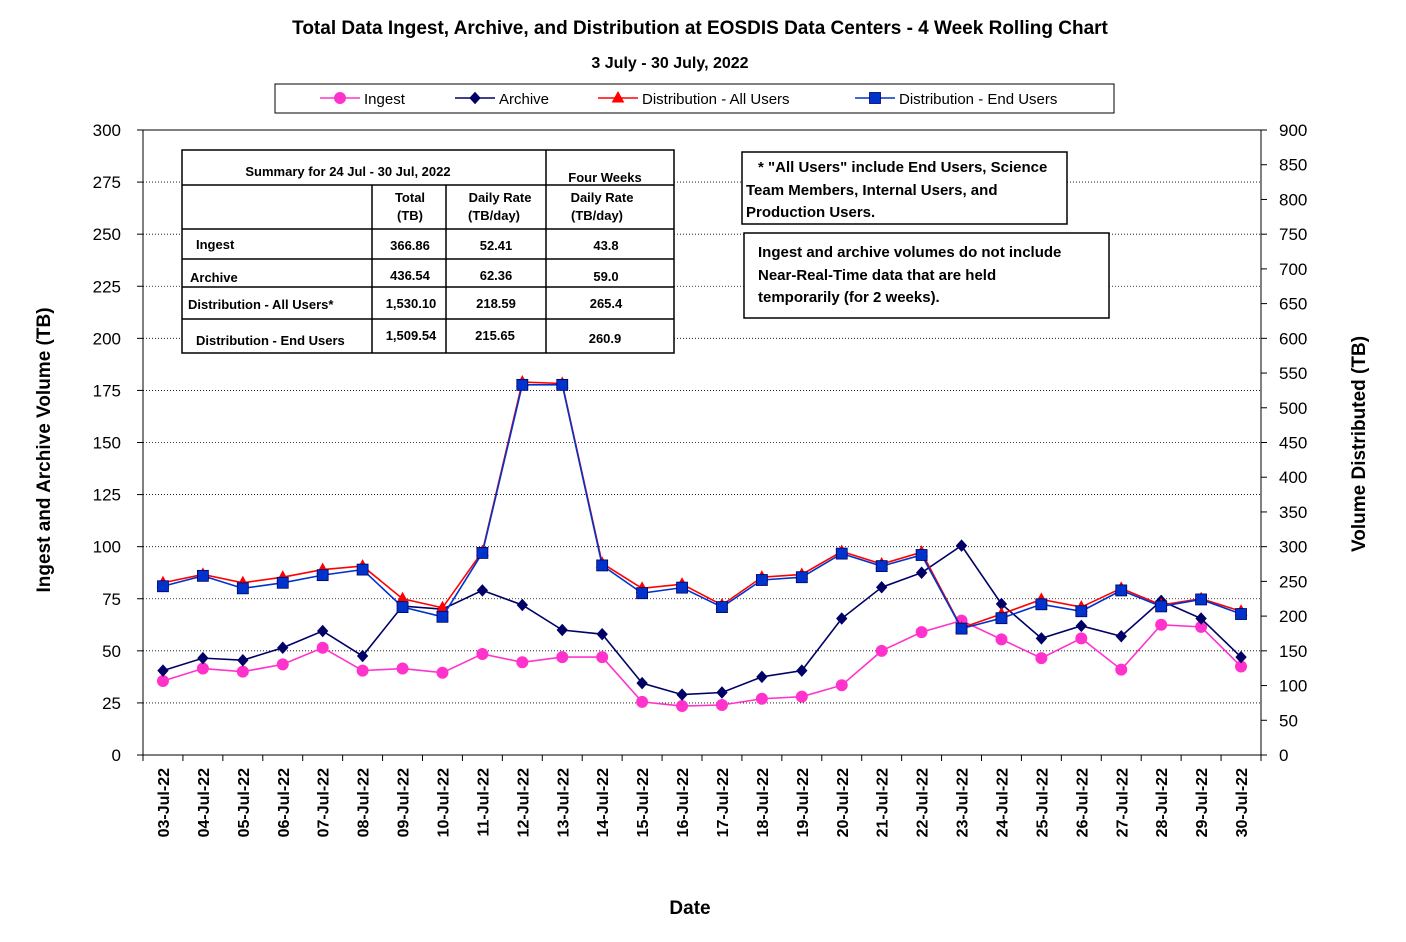 This screenshot has height=942, width=1406. Describe the element at coordinates (404, 802) in the screenshot. I see `x-tick-label: 09-Jul-22` at that location.